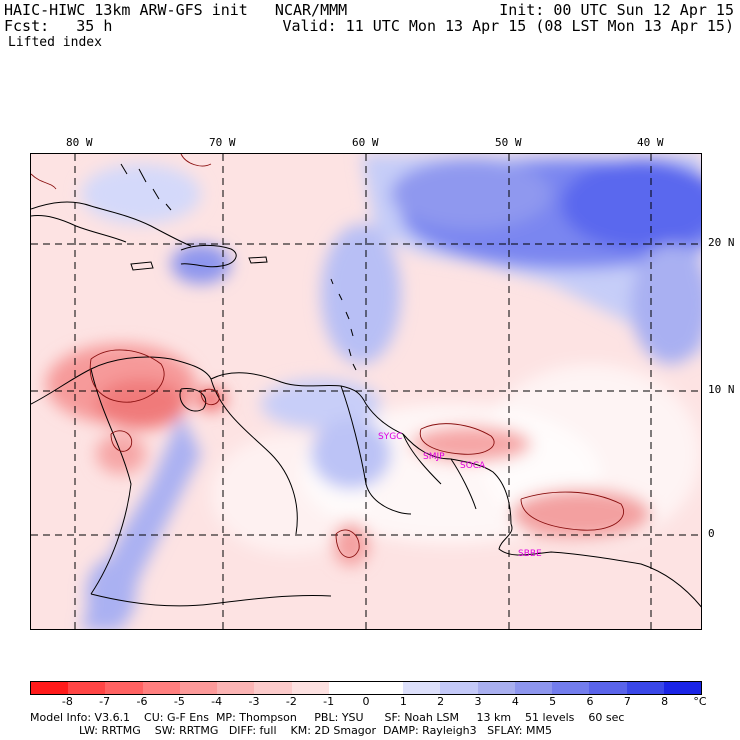  Describe the element at coordinates (403, 701) in the screenshot. I see `colorbar-tick-label: 1` at that location.